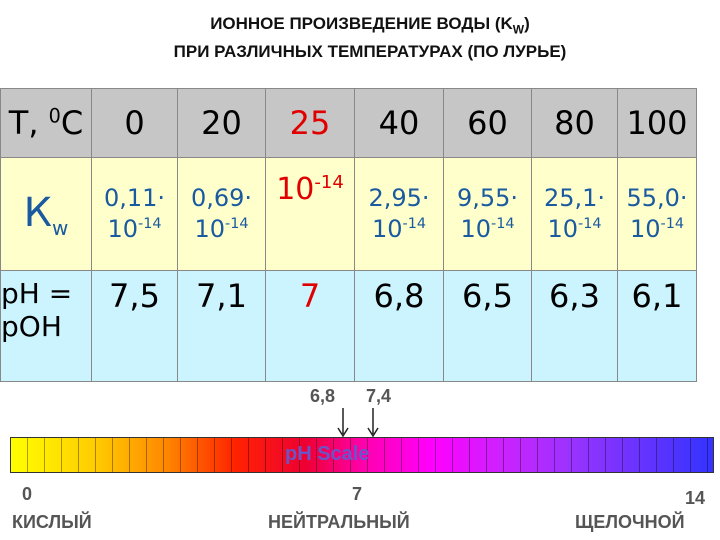  What do you see at coordinates (518, 29) in the screenshot?
I see `title-sub: W` at bounding box center [518, 29].